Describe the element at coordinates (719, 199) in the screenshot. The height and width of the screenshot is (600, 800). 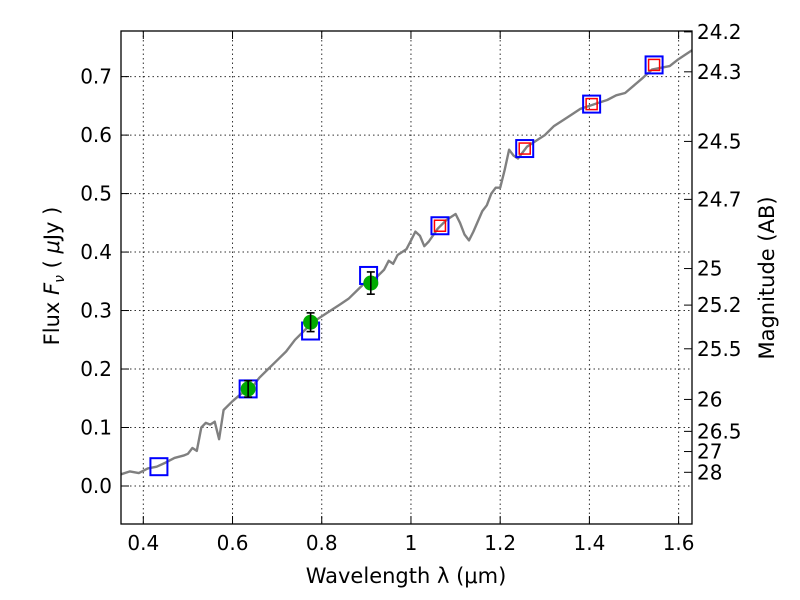
I see `y2-tick-label: 24.7` at that location.